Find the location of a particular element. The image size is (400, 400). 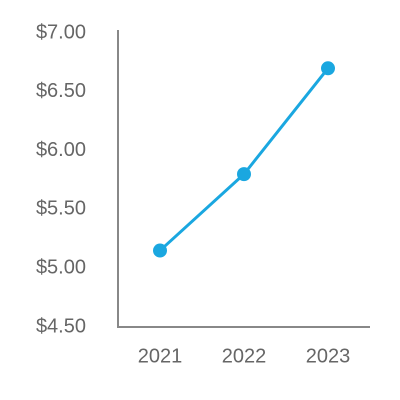

x-tick-label: 2022 is located at coordinates (244, 356).